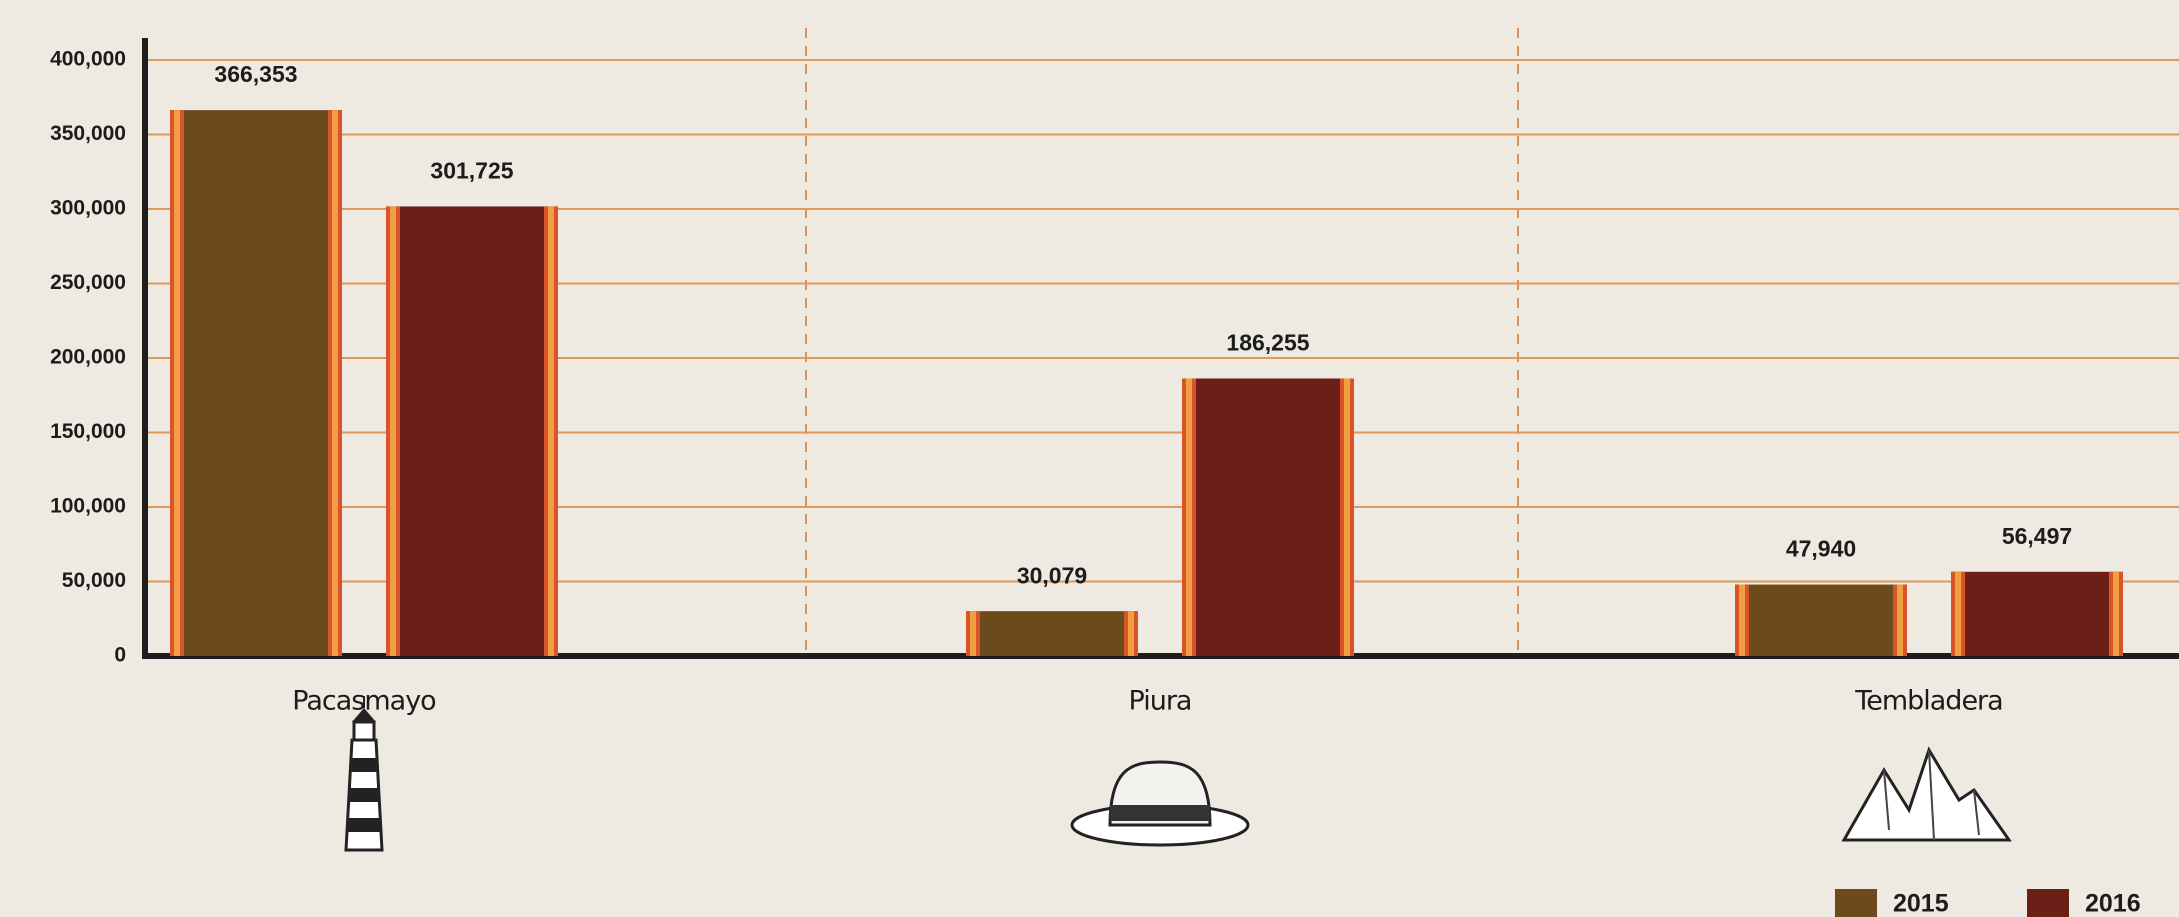  What do you see at coordinates (88, 133) in the screenshot?
I see `y-tick-label: 350,000` at bounding box center [88, 133].